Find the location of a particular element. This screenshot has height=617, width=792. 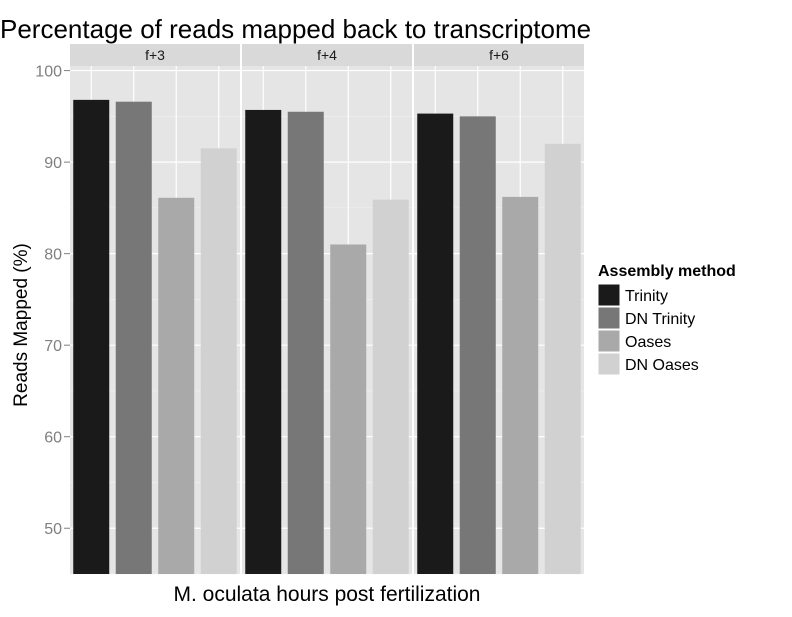

facet-strip-label: f+6 is located at coordinates (499, 55).